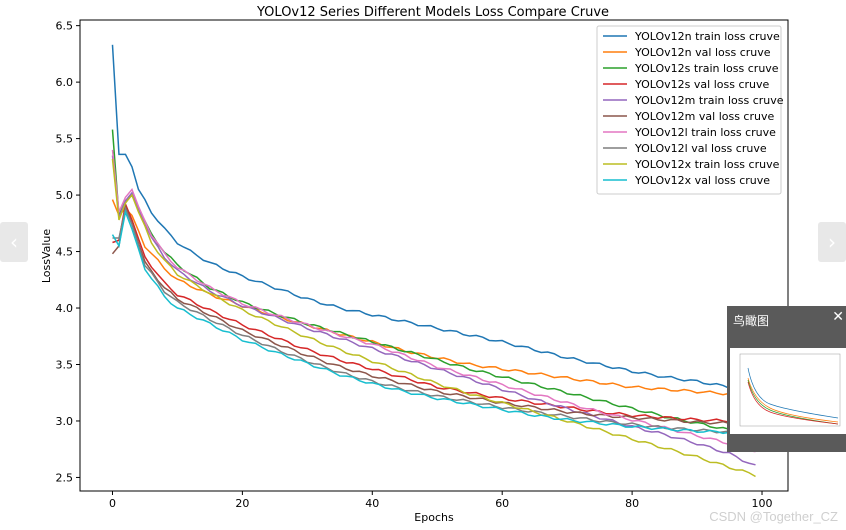 This screenshot has height=530, width=846. What do you see at coordinates (434, 517) in the screenshot?
I see `x-axis-label: Epochs` at bounding box center [434, 517].